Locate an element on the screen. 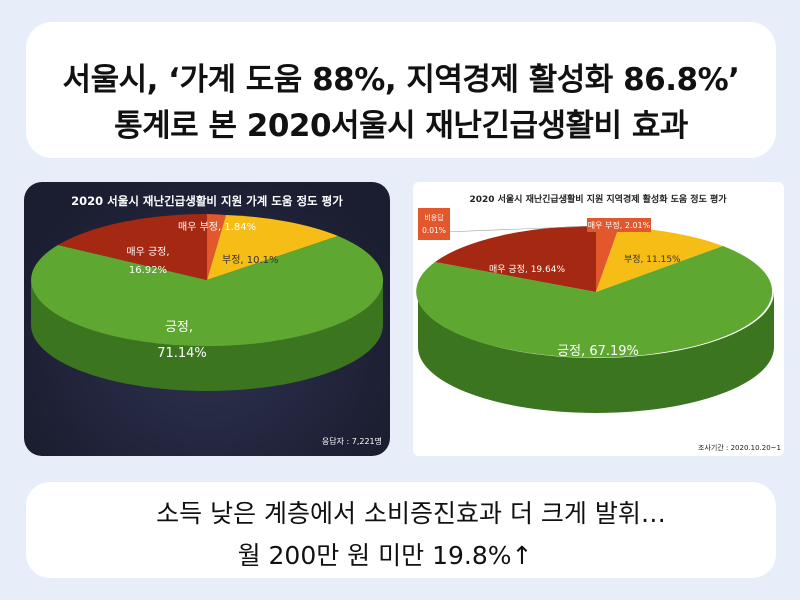 The height and width of the screenshot is (600, 800). very-negative-callout is located at coordinates (619, 225).